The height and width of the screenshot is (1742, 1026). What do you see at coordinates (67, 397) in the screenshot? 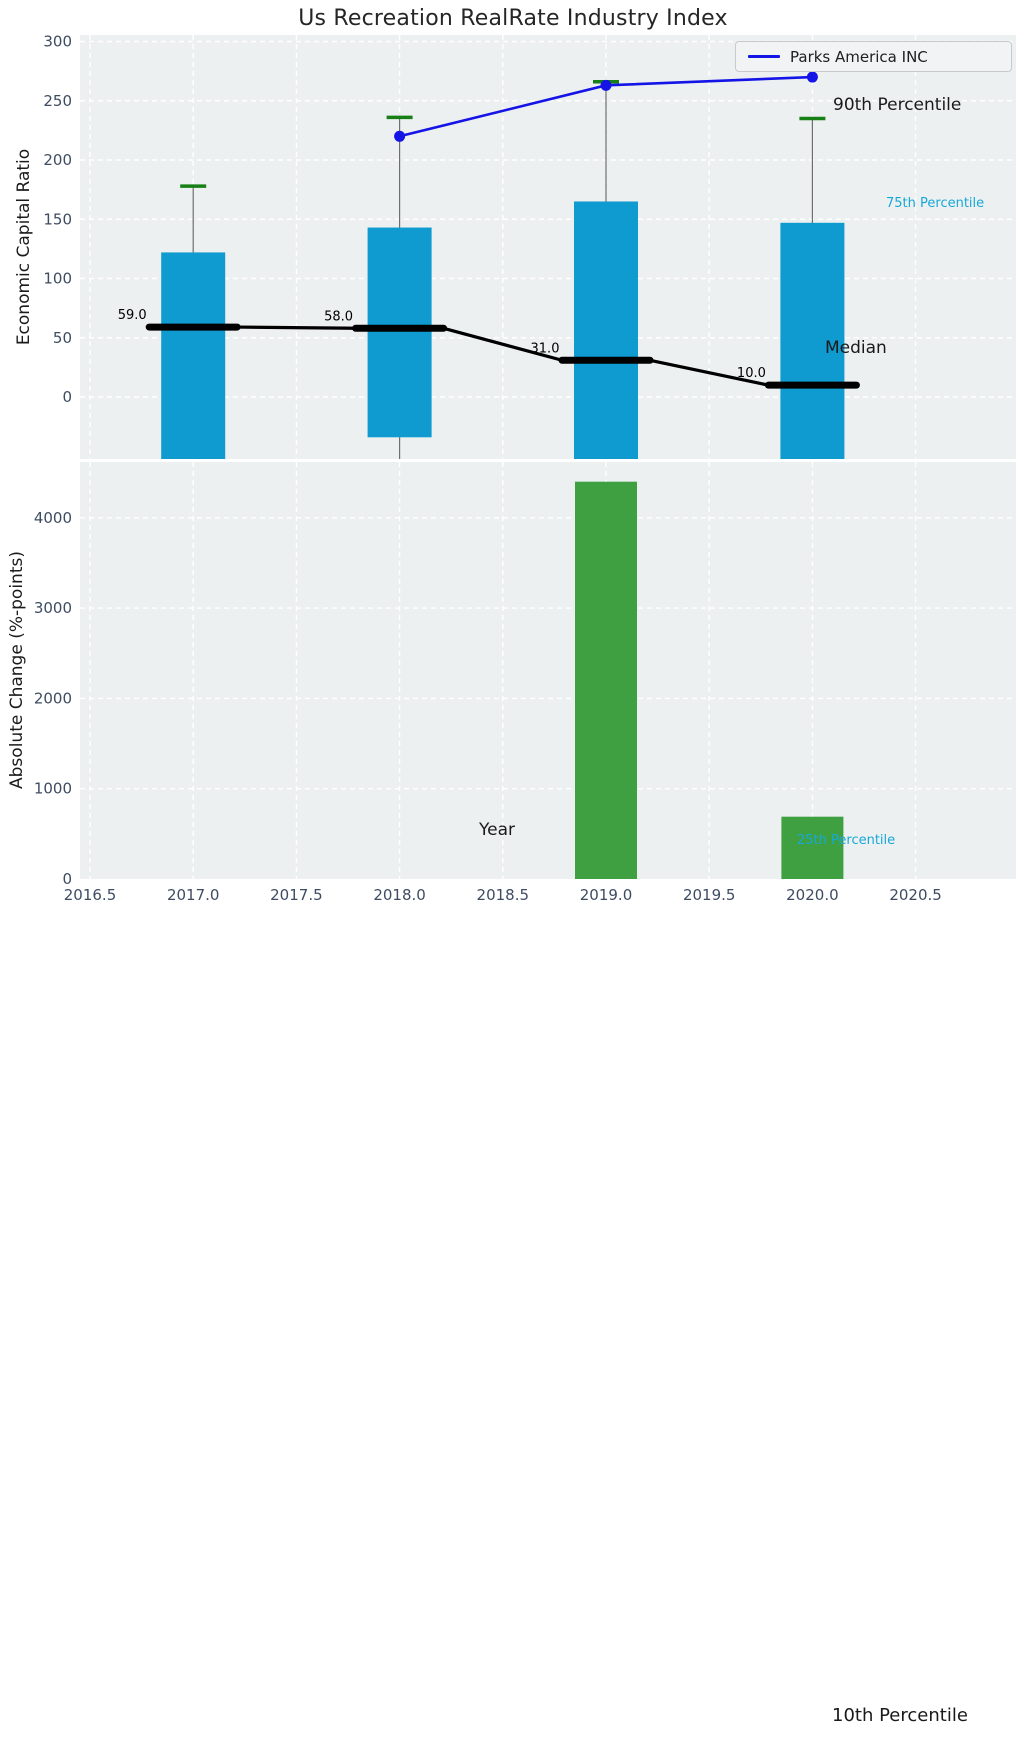
I see `y-tick-label-top: 0` at bounding box center [67, 397].